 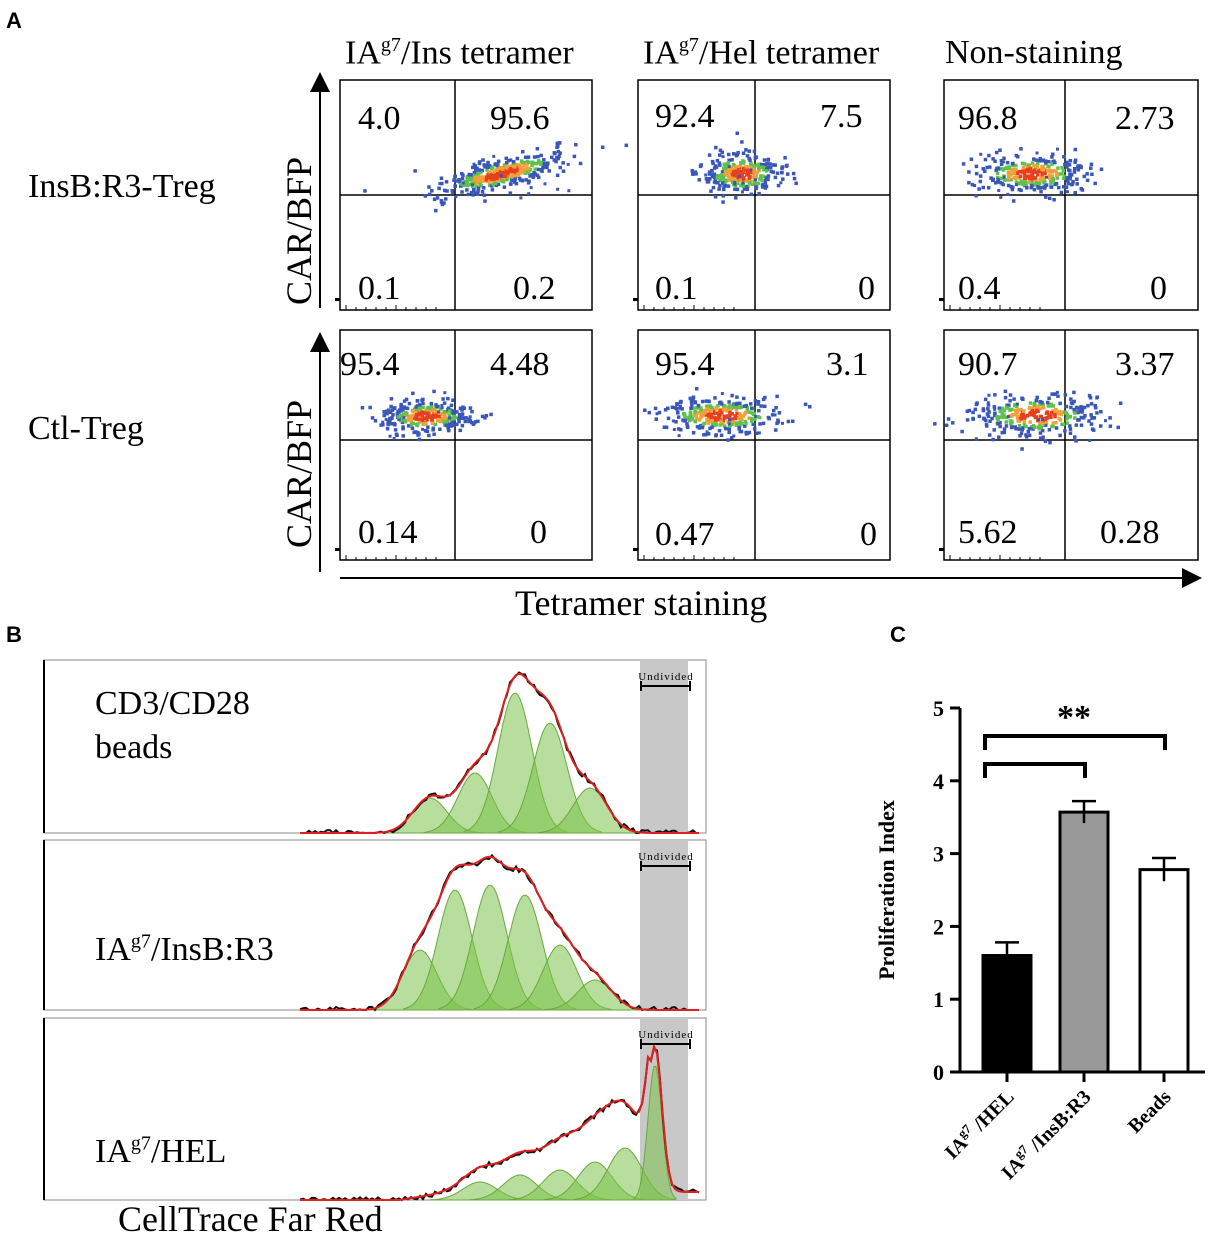 What do you see at coordinates (841, 116) in the screenshot?
I see `quadrant-value-ur: 7.5` at bounding box center [841, 116].